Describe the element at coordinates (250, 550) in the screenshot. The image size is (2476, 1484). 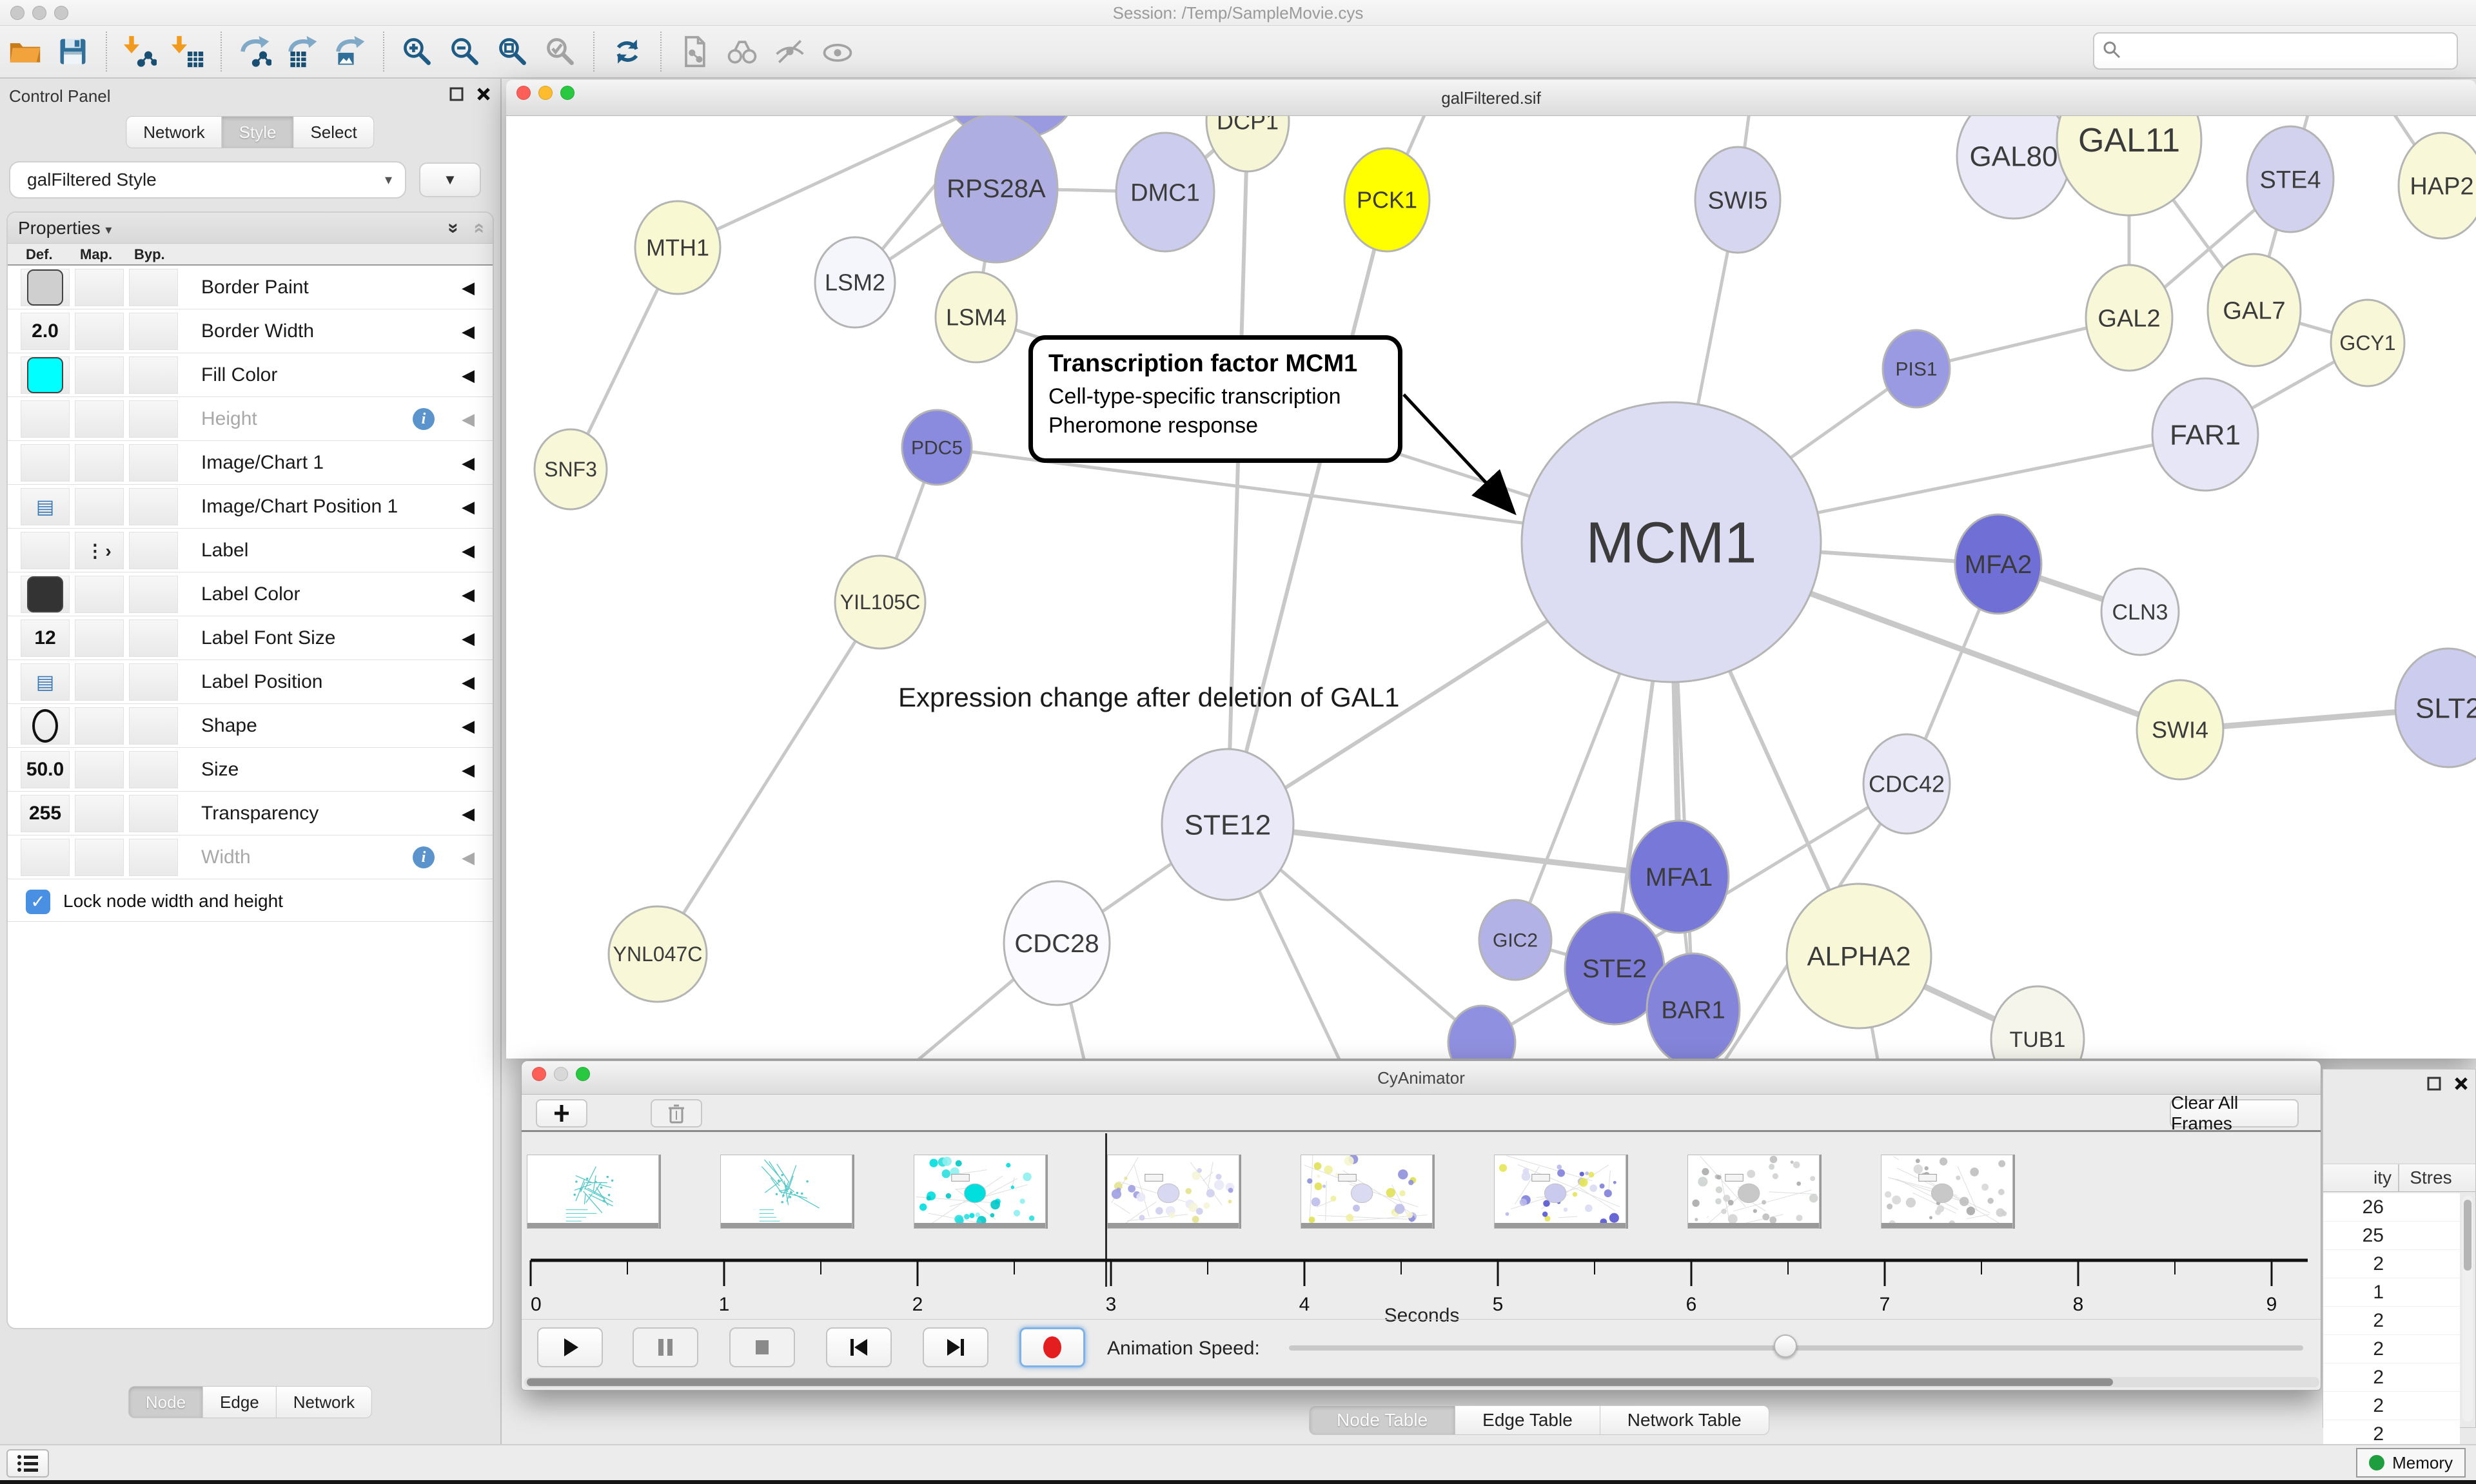
I see `property-row-label: ⋮› Label ◀` at that location.